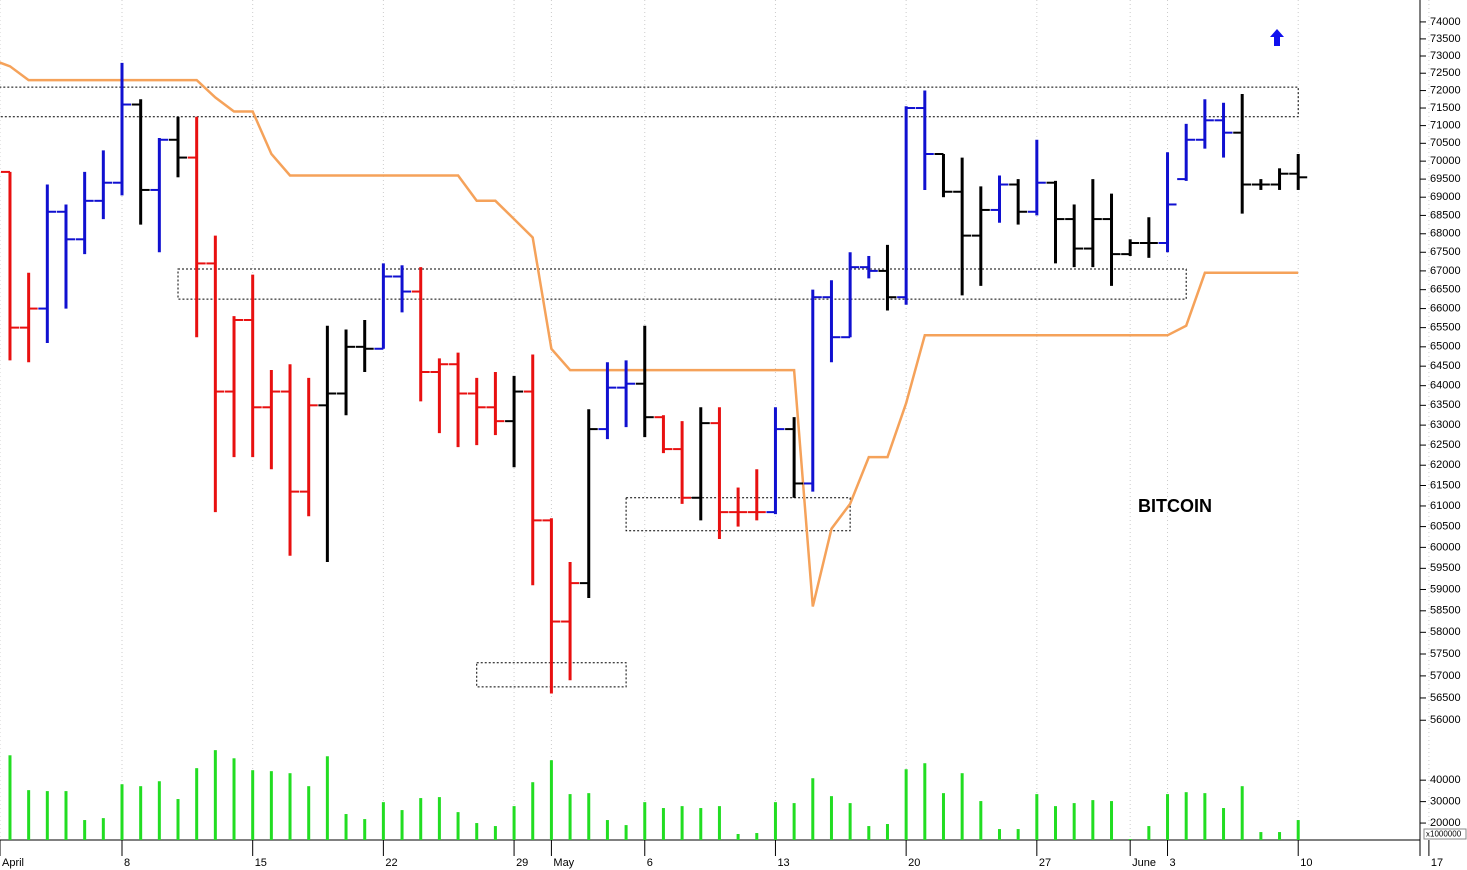 The image size is (1467, 870). What do you see at coordinates (1437, 863) in the screenshot?
I see `x-tick-label: 17` at bounding box center [1437, 863].